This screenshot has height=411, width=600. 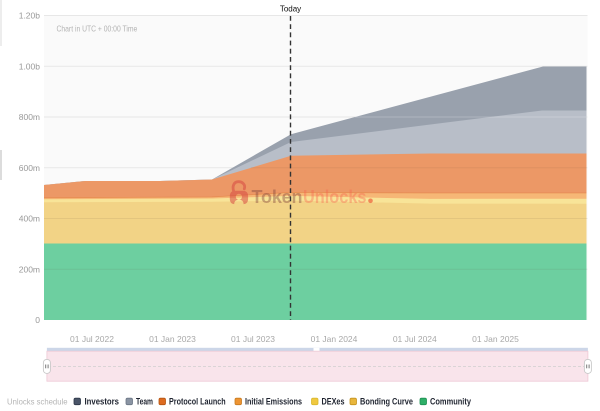 I want to click on svg-text: 01 Jan 2025, so click(x=495, y=339).